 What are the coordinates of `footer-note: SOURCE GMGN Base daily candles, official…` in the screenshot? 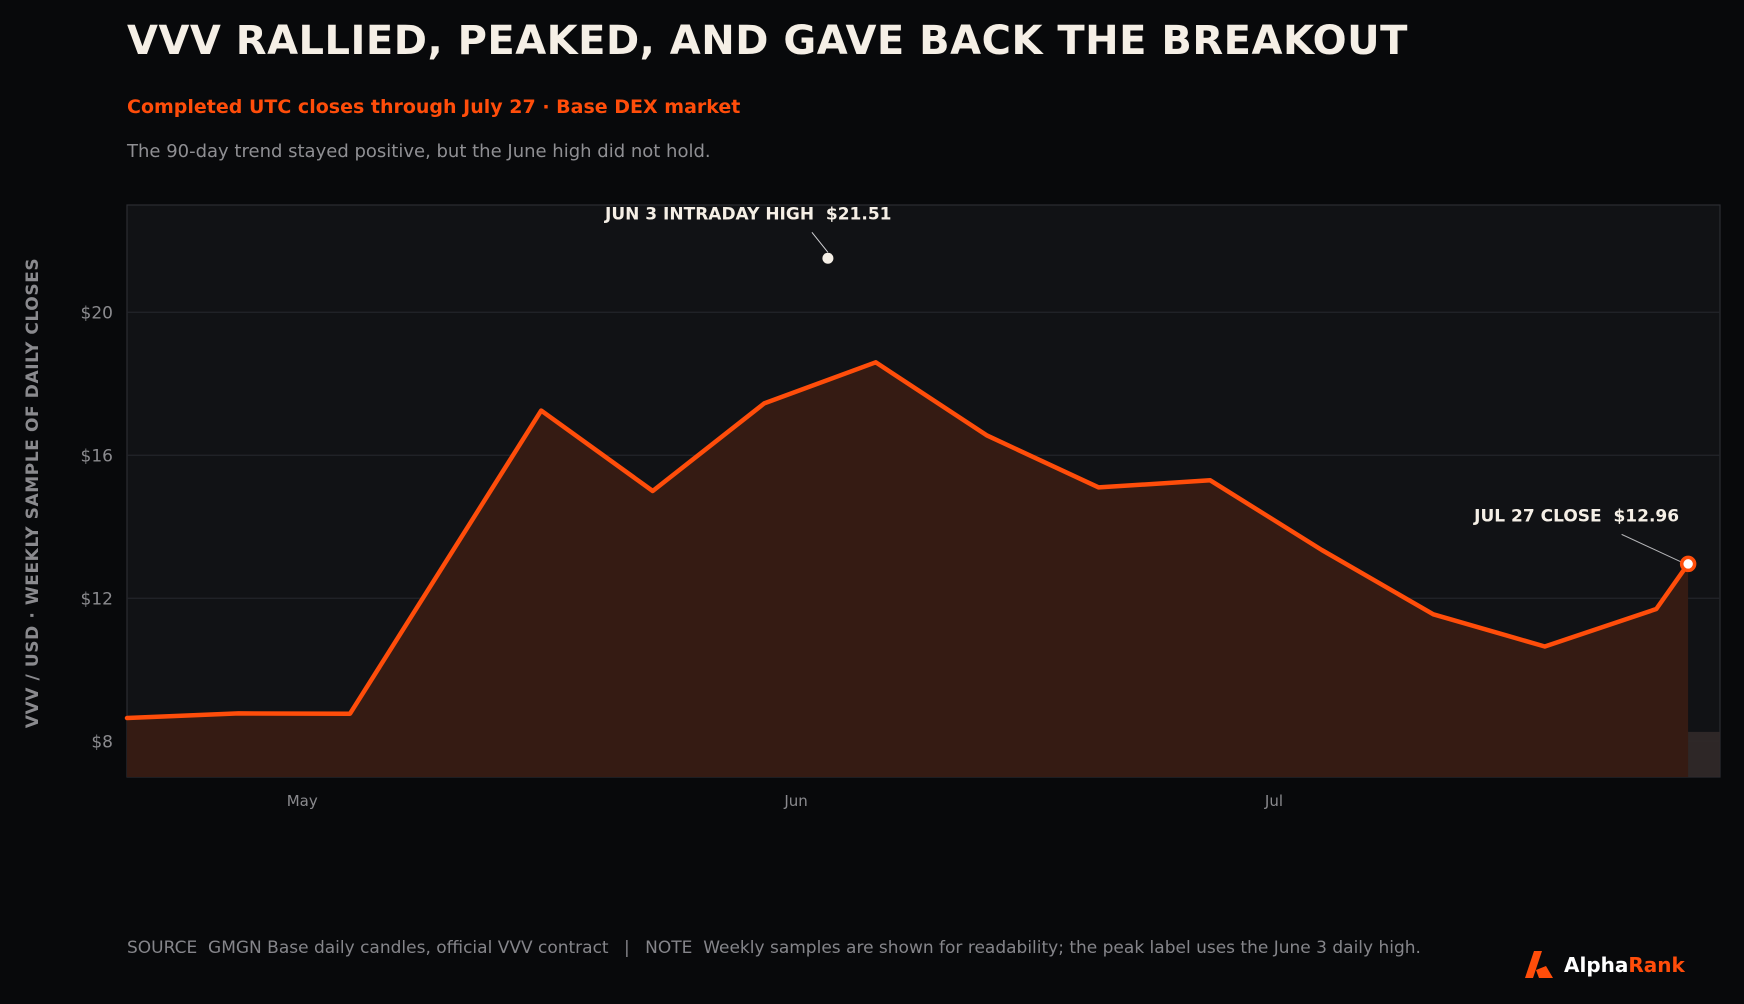 It's located at (774, 948).